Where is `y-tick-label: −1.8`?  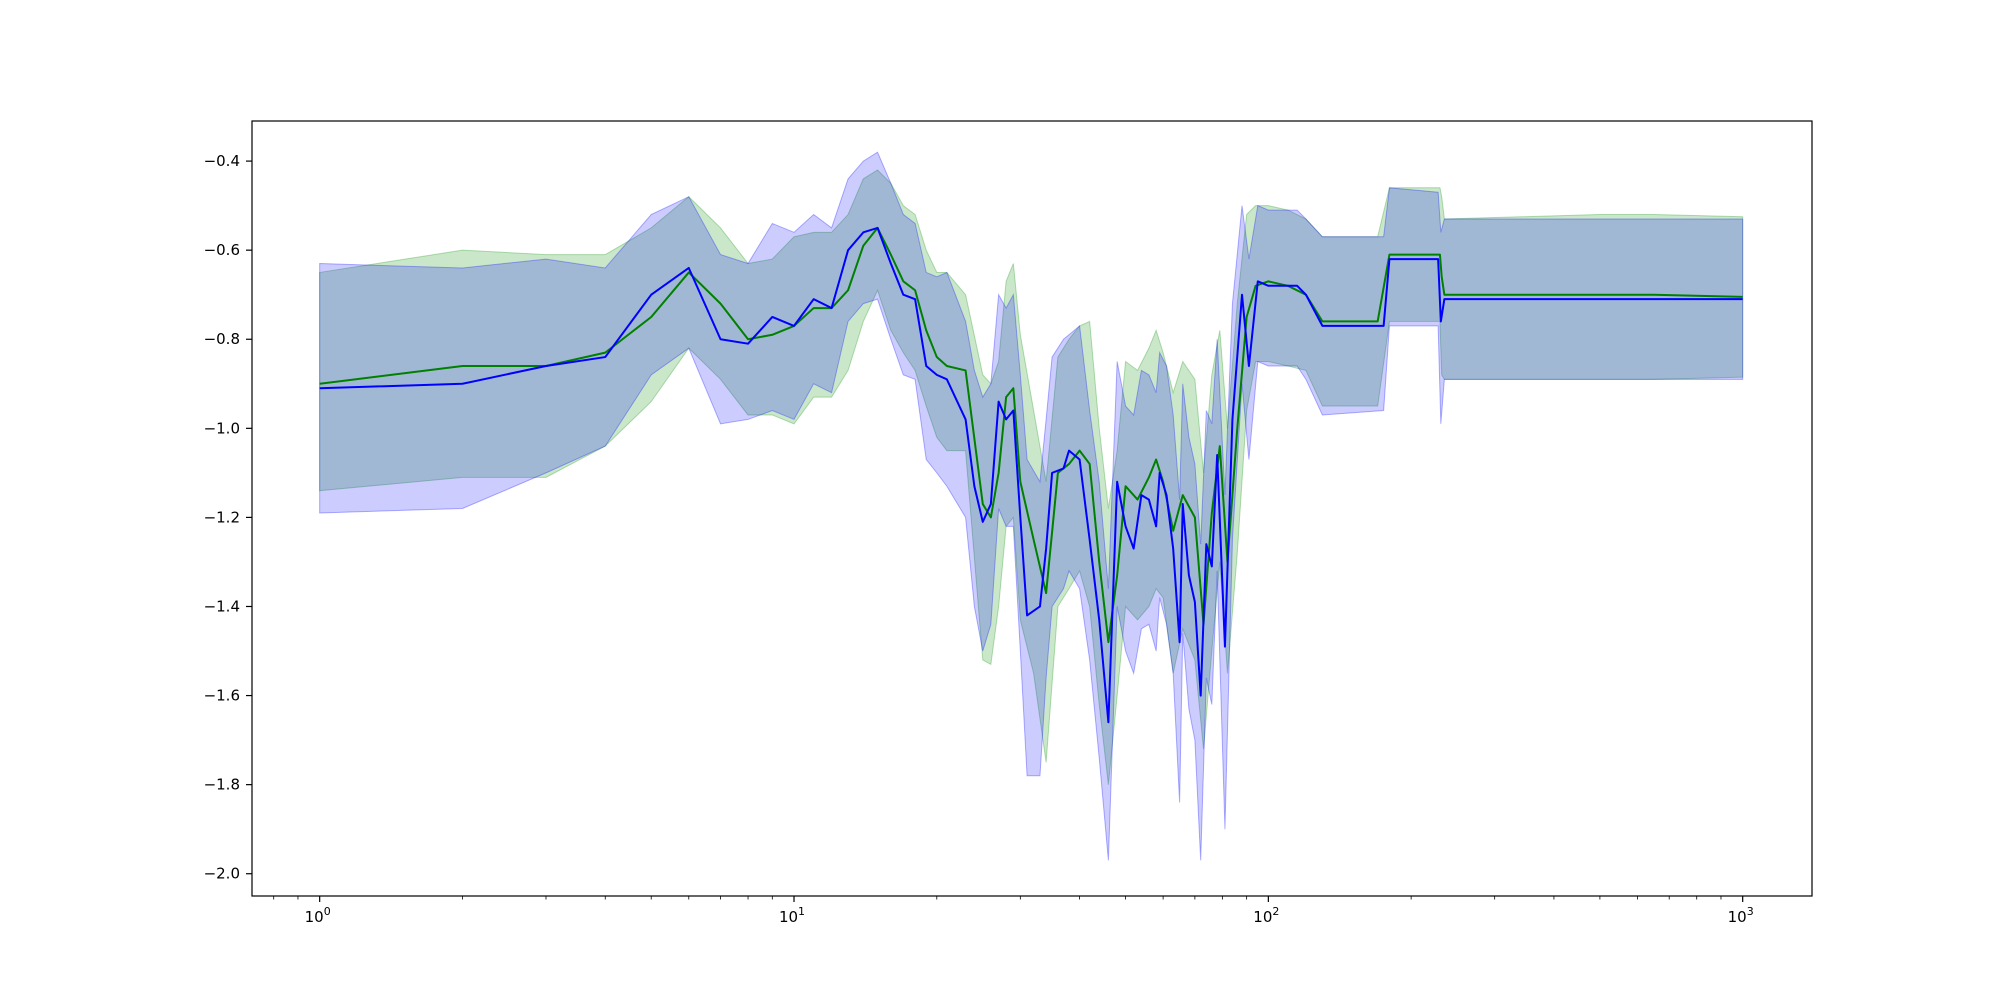 y-tick-label: −1.8 is located at coordinates (222, 785).